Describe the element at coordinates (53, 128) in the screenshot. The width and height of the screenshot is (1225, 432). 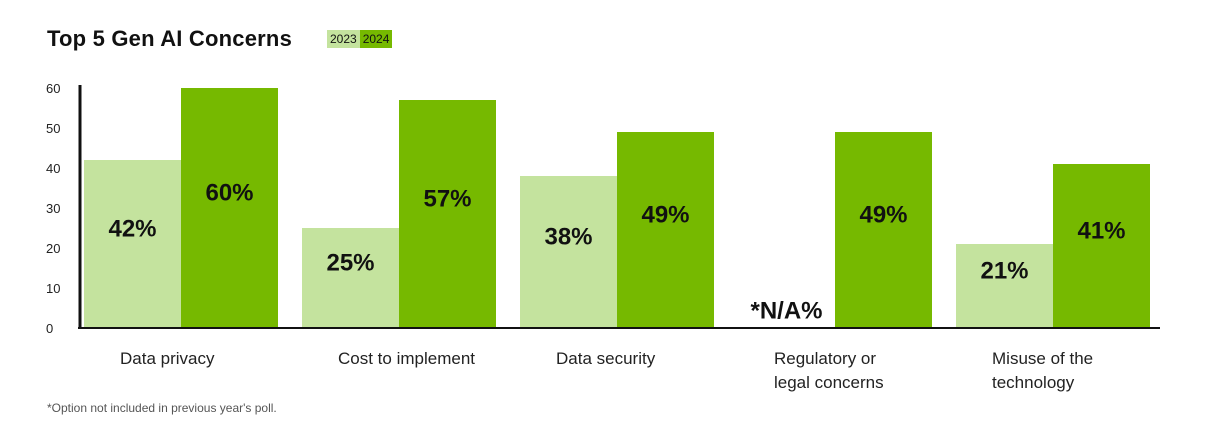
I see `y-tick-label: 50` at that location.